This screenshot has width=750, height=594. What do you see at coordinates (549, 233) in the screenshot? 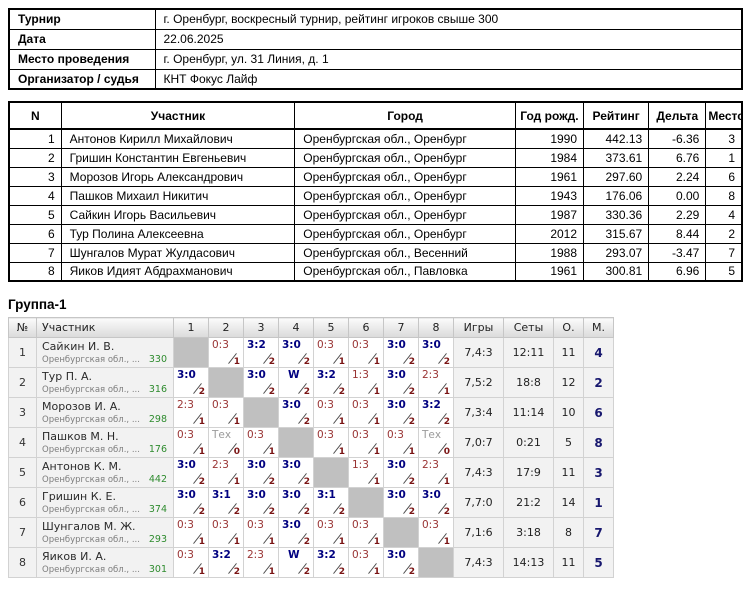
I see `participant-year: 2012` at bounding box center [549, 233].